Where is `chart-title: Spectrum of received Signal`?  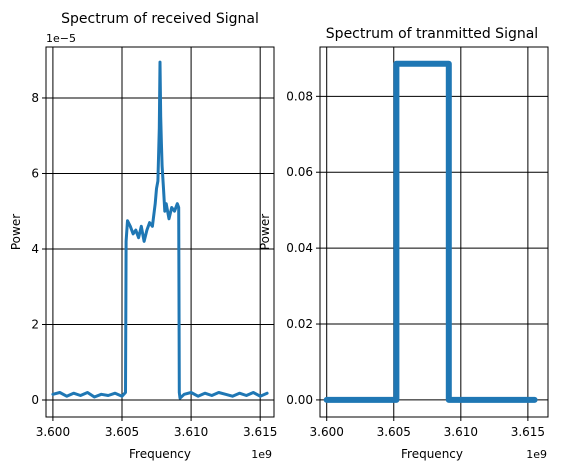
chart-title: Spectrum of received Signal is located at coordinates (160, 19).